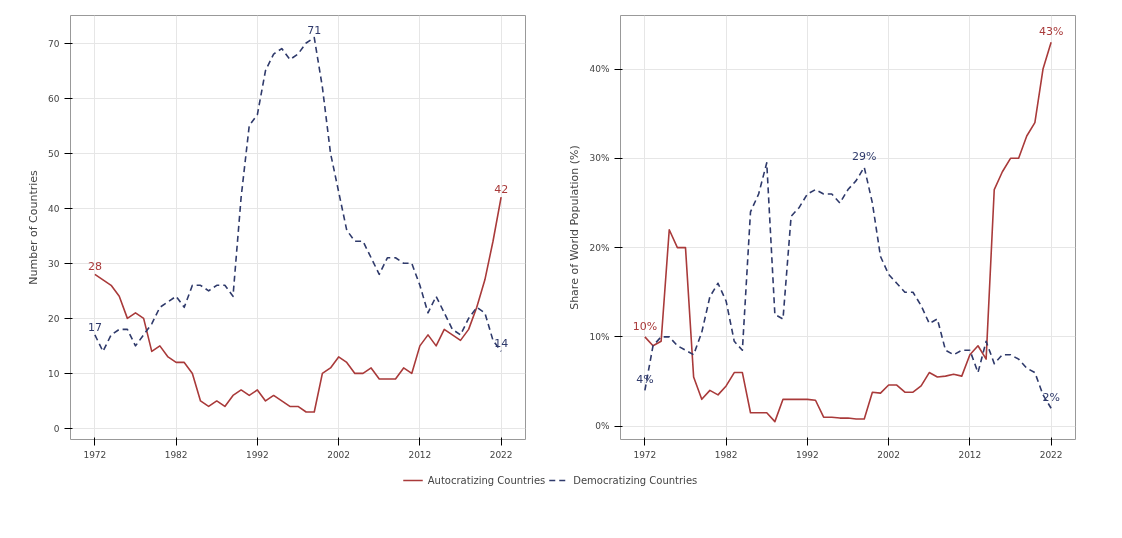 This screenshot has width=1122, height=538. What do you see at coordinates (56, 428) in the screenshot?
I see `y-tick-label: 0` at bounding box center [56, 428].